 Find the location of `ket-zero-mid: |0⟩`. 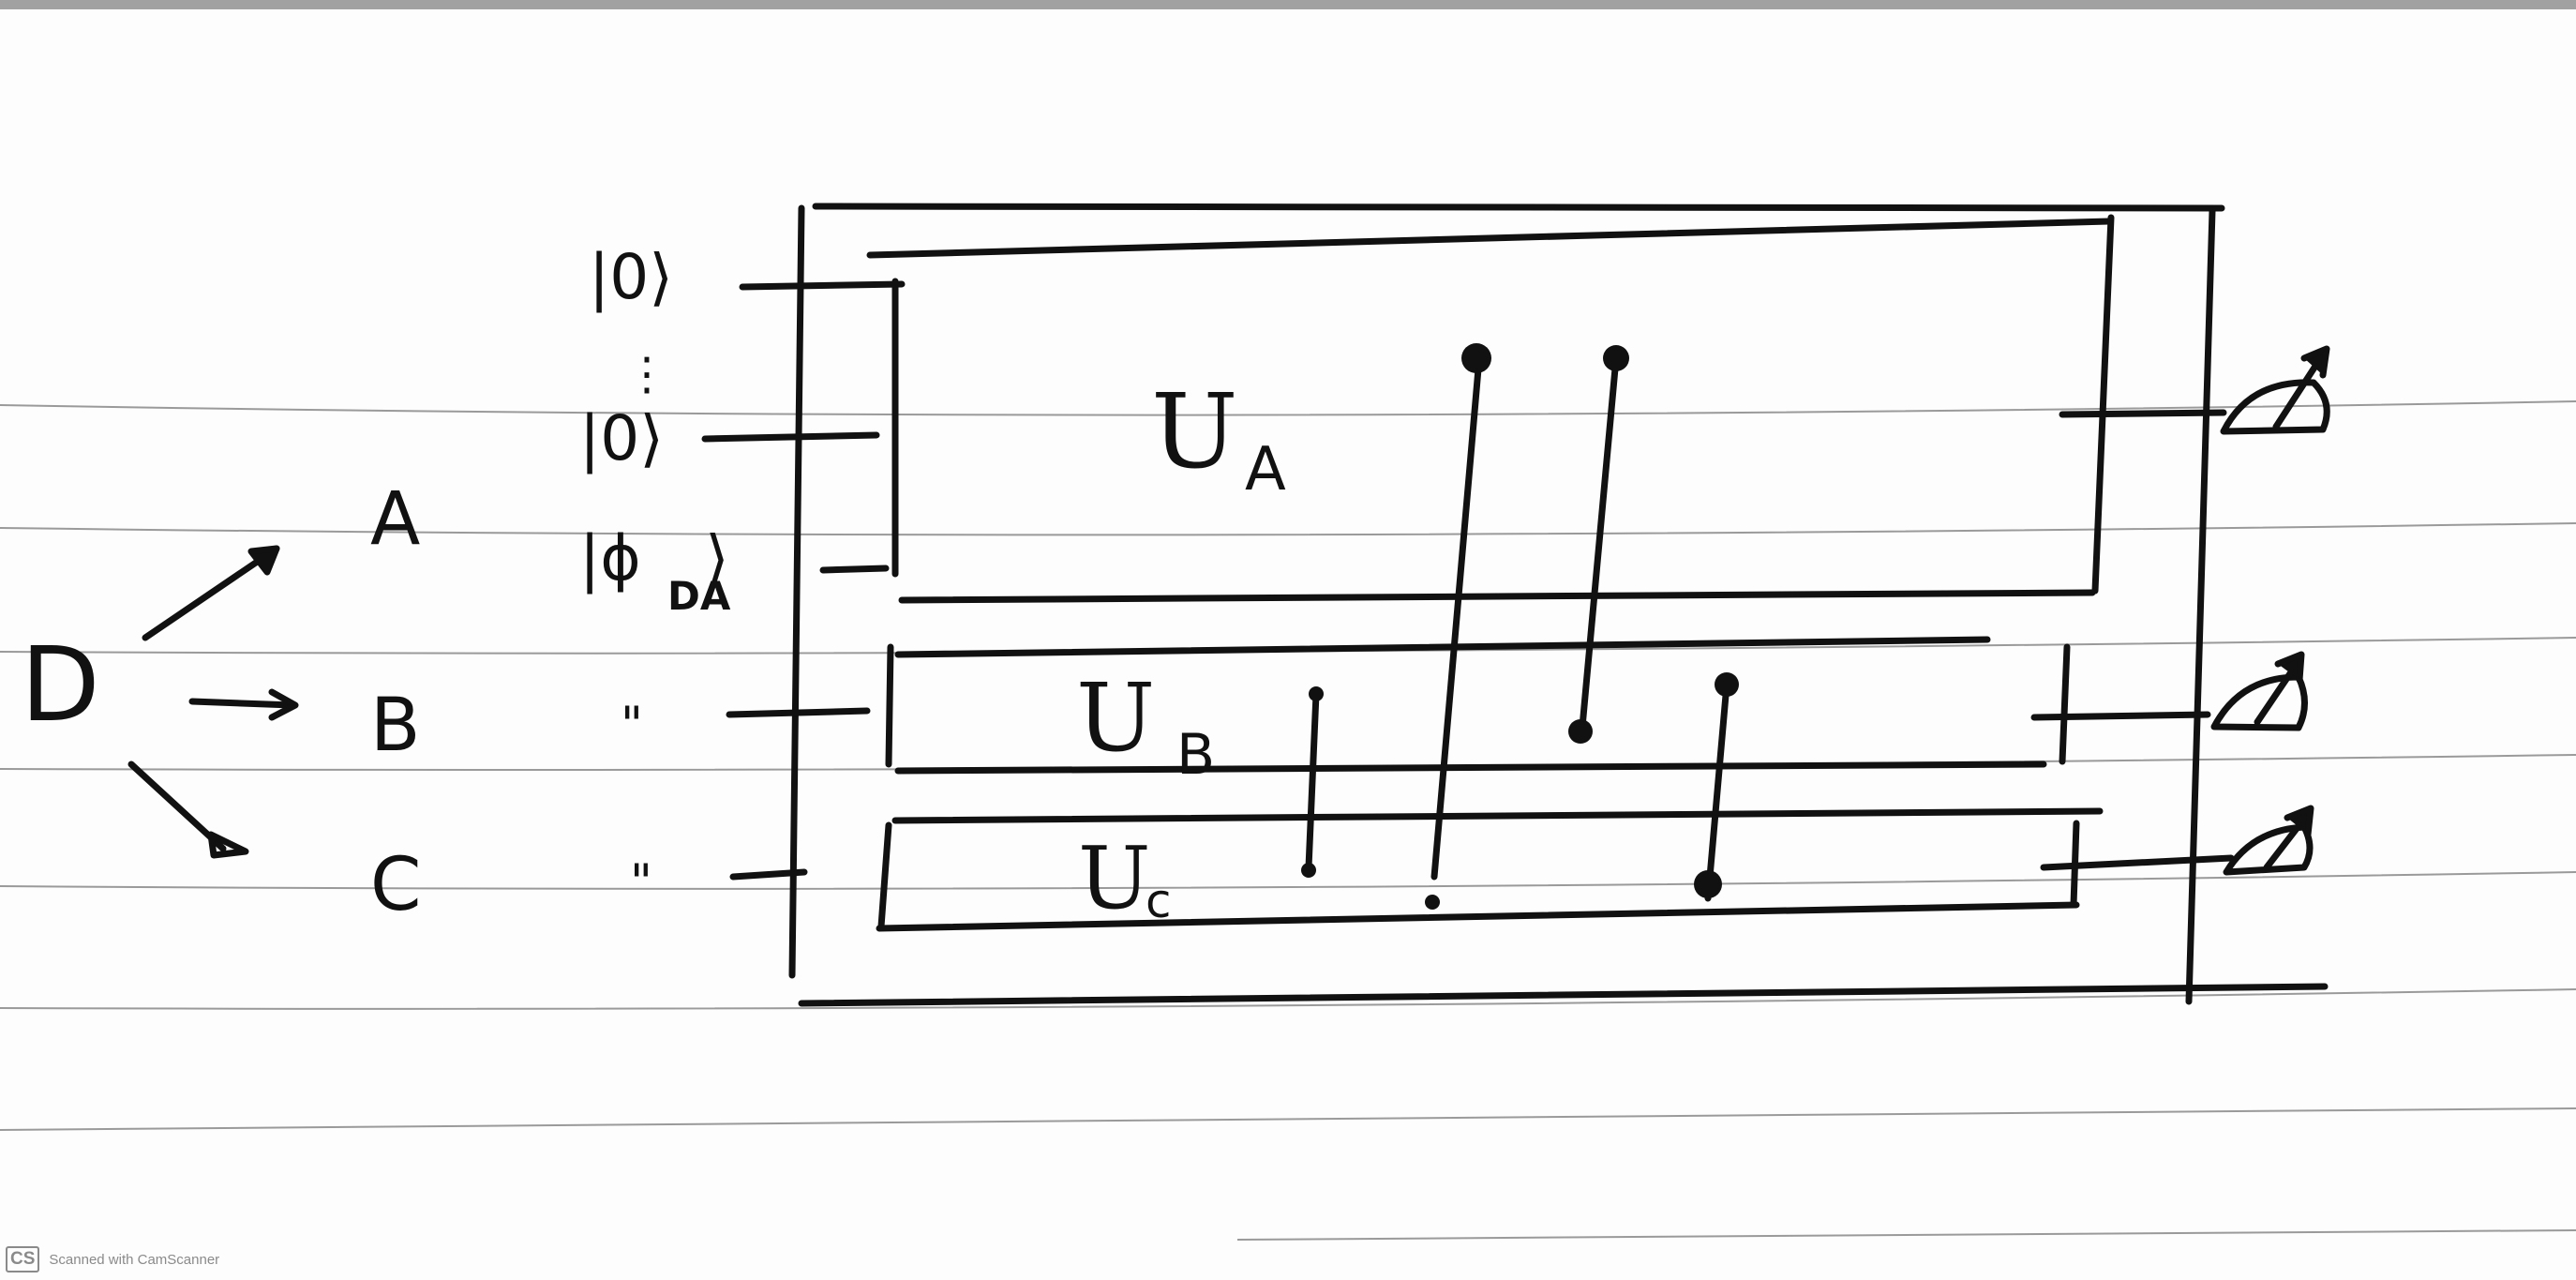

ket-zero-mid: |0⟩ is located at coordinates (622, 438).